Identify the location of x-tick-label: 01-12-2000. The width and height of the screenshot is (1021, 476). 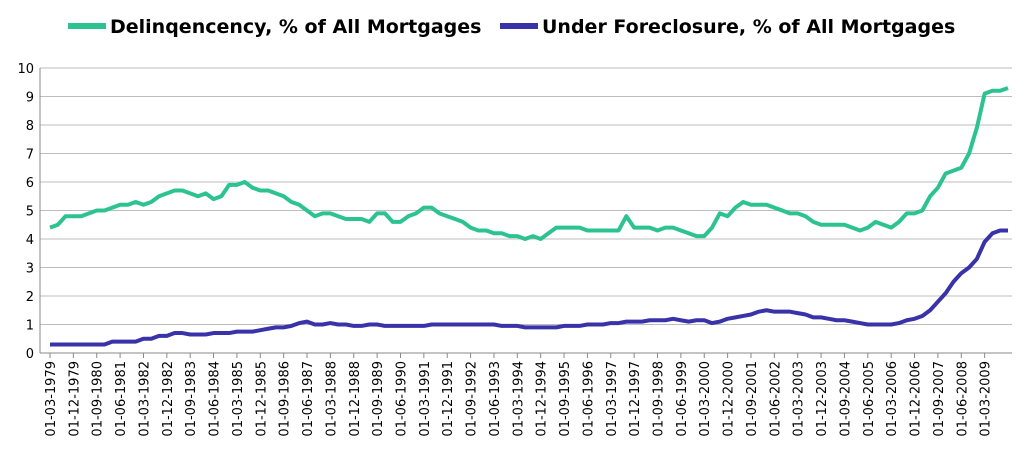
(729, 399).